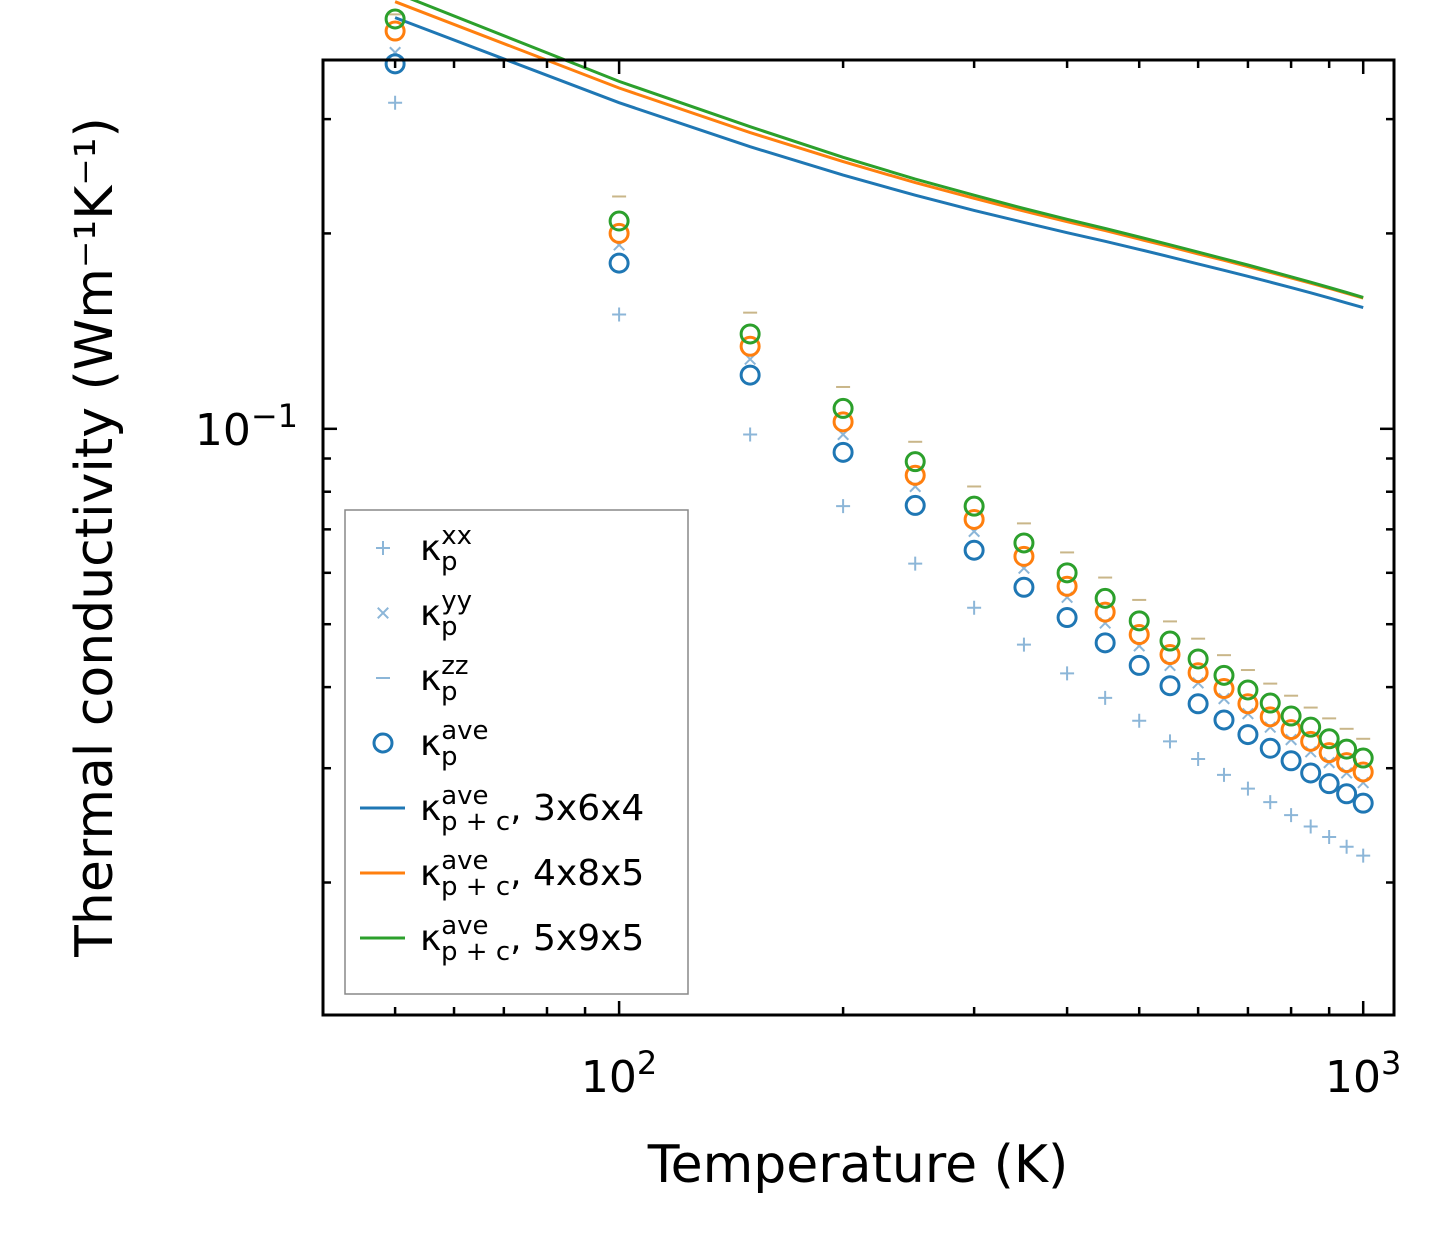 The height and width of the screenshot is (1254, 1454). What do you see at coordinates (619, 1073) in the screenshot?
I see `x-tick-label: 10²` at bounding box center [619, 1073].